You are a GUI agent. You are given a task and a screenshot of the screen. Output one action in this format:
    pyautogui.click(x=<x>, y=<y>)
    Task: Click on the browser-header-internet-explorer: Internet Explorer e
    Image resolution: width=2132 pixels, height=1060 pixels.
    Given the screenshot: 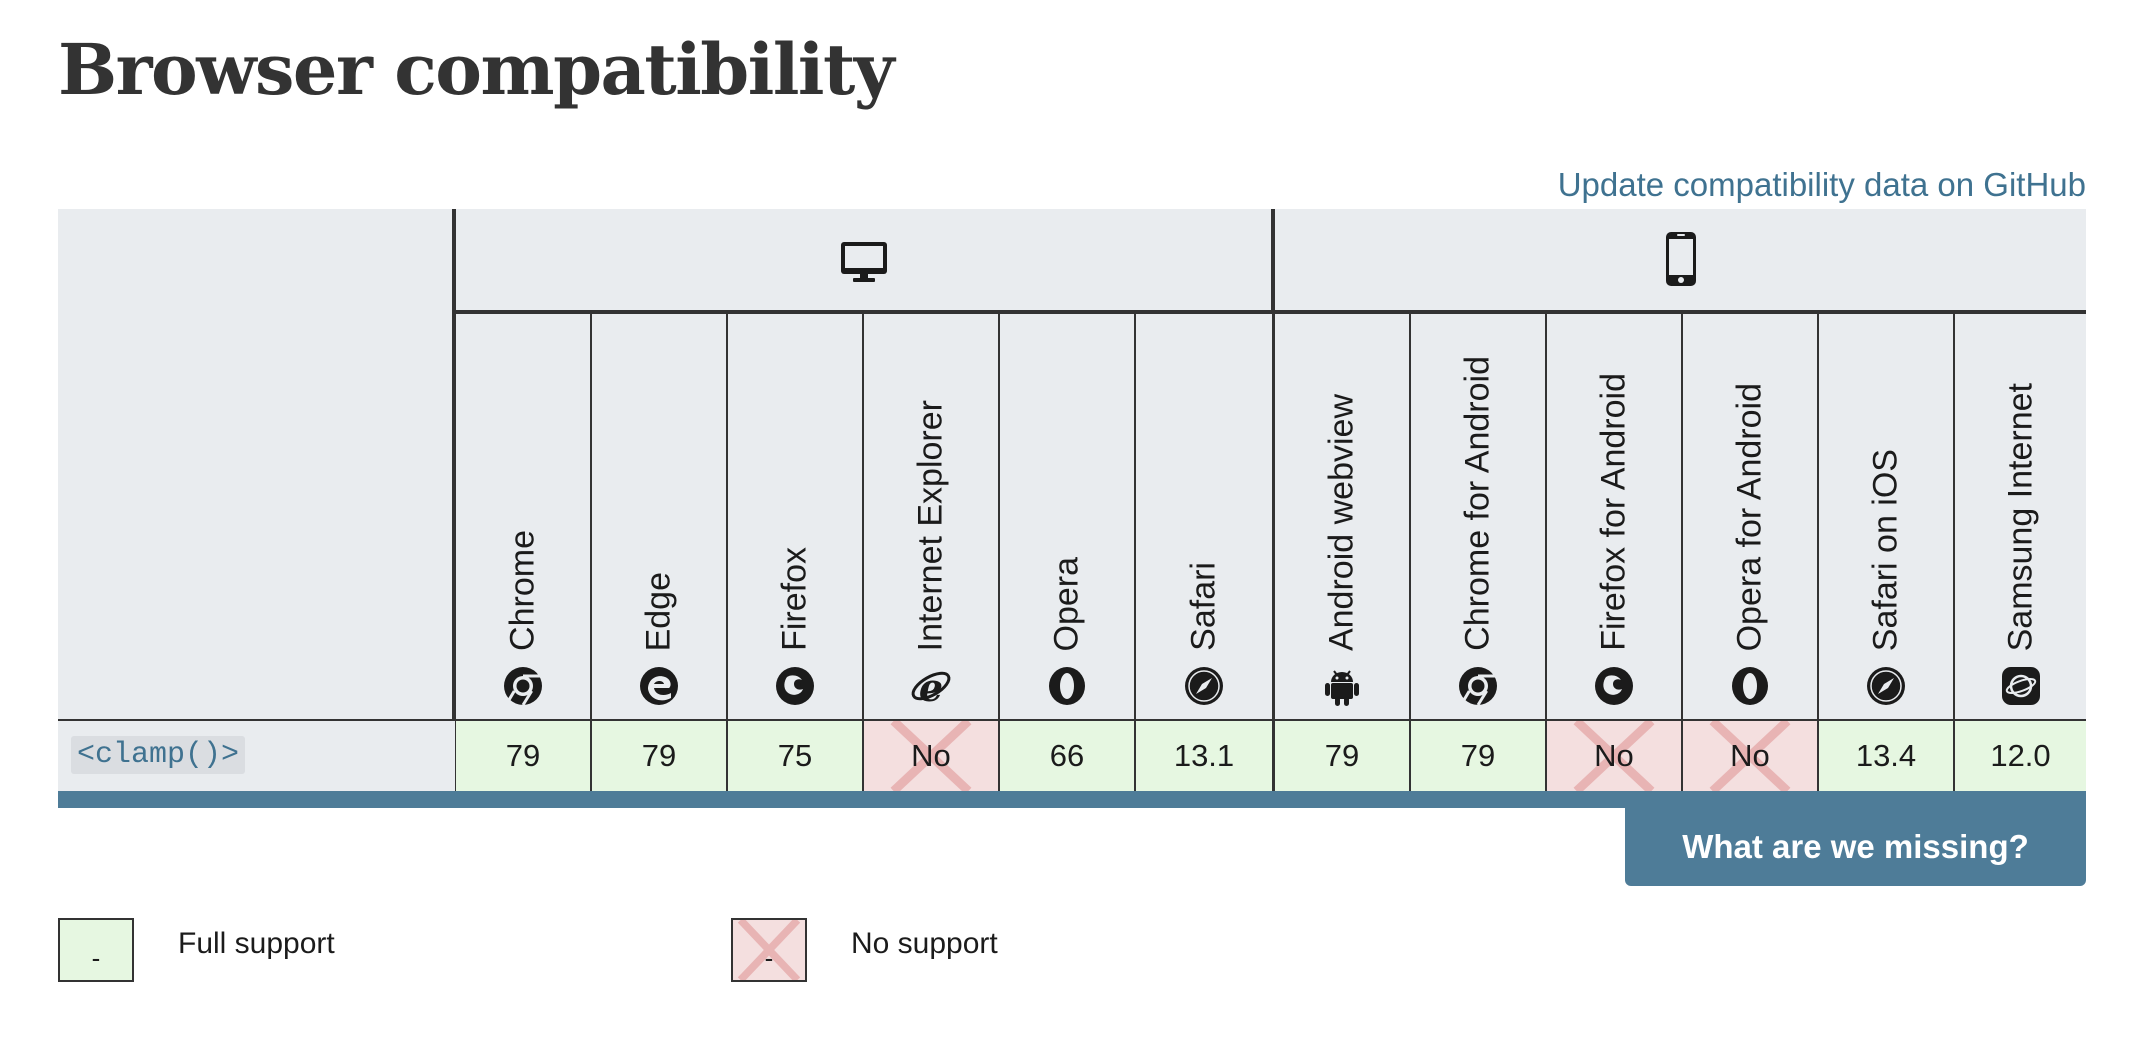 What is the action you would take?
    pyautogui.click(x=932, y=516)
    